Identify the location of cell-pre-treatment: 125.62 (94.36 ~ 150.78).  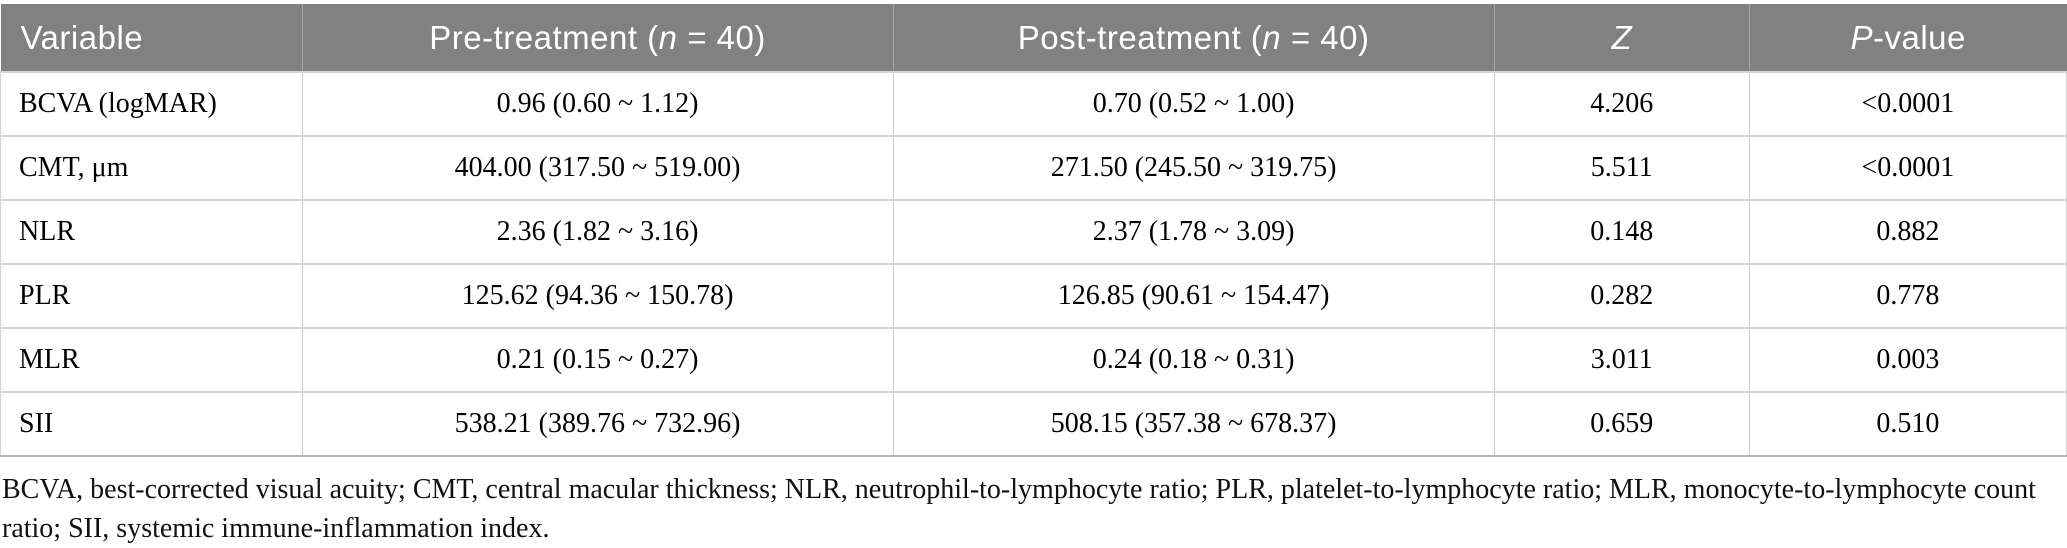
(597, 295).